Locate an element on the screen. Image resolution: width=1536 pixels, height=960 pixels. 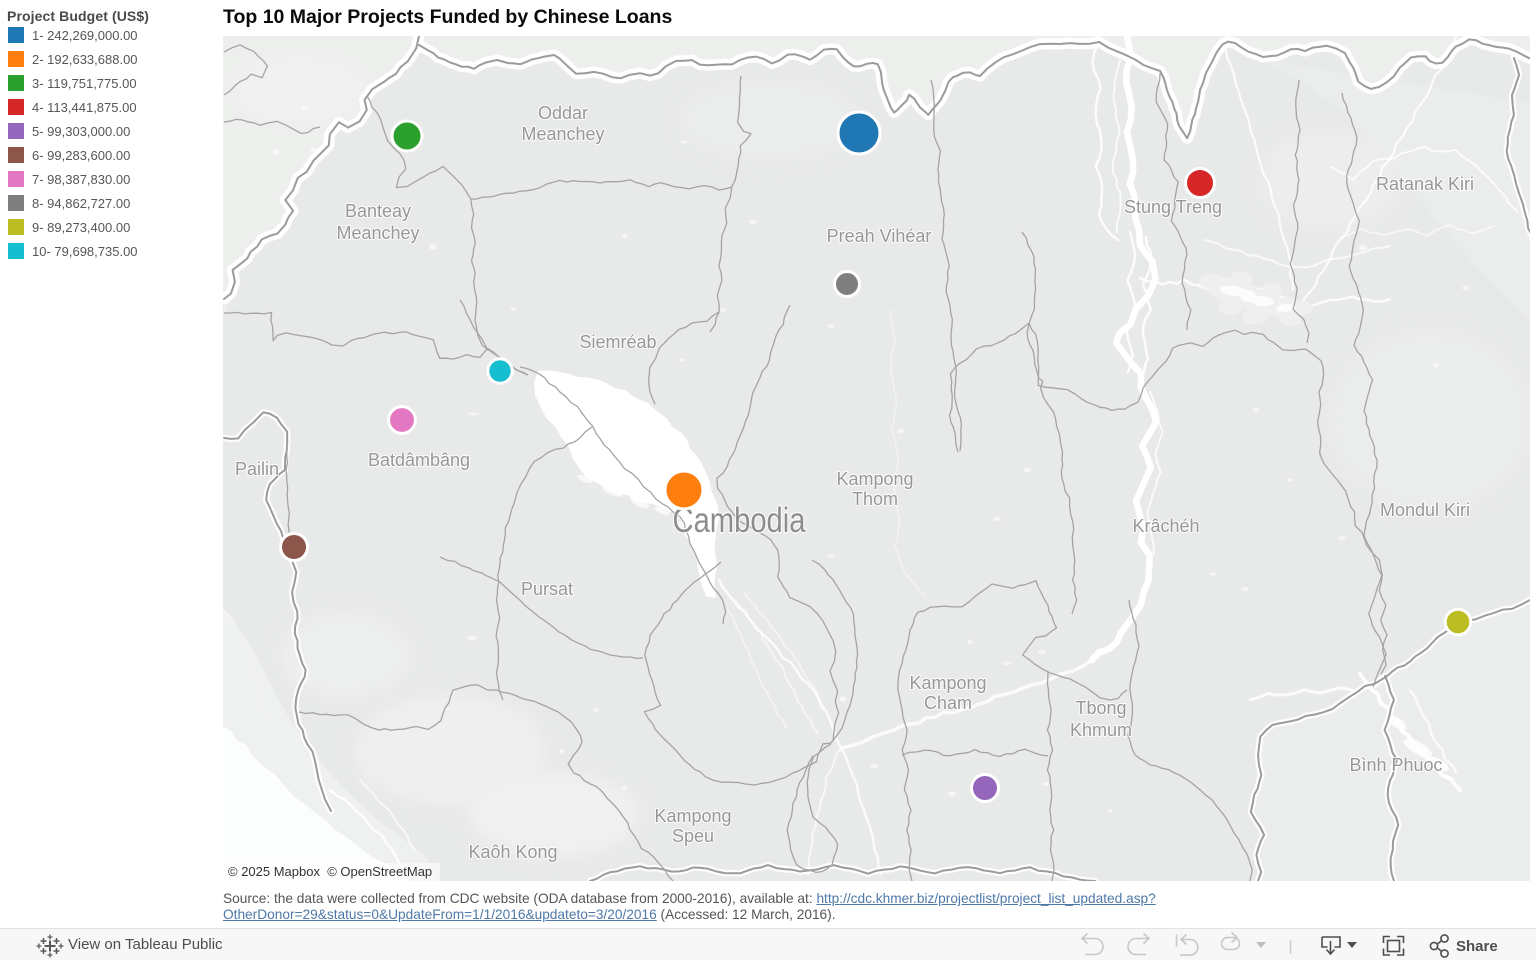
svg-text: Speu is located at coordinates (693, 836).